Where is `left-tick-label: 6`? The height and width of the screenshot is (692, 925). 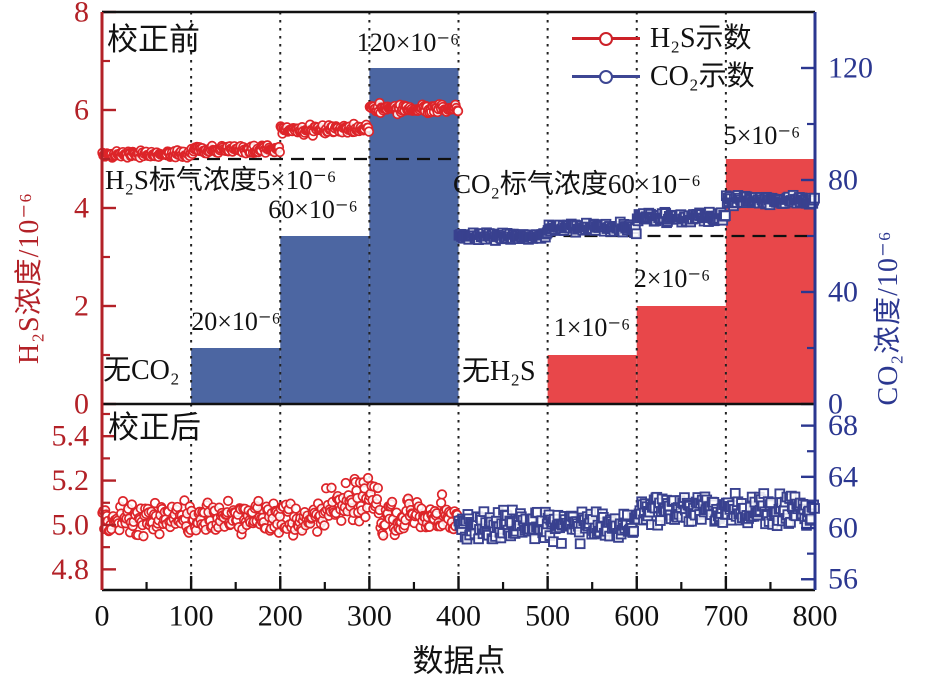 left-tick-label: 6 is located at coordinates (81, 110).